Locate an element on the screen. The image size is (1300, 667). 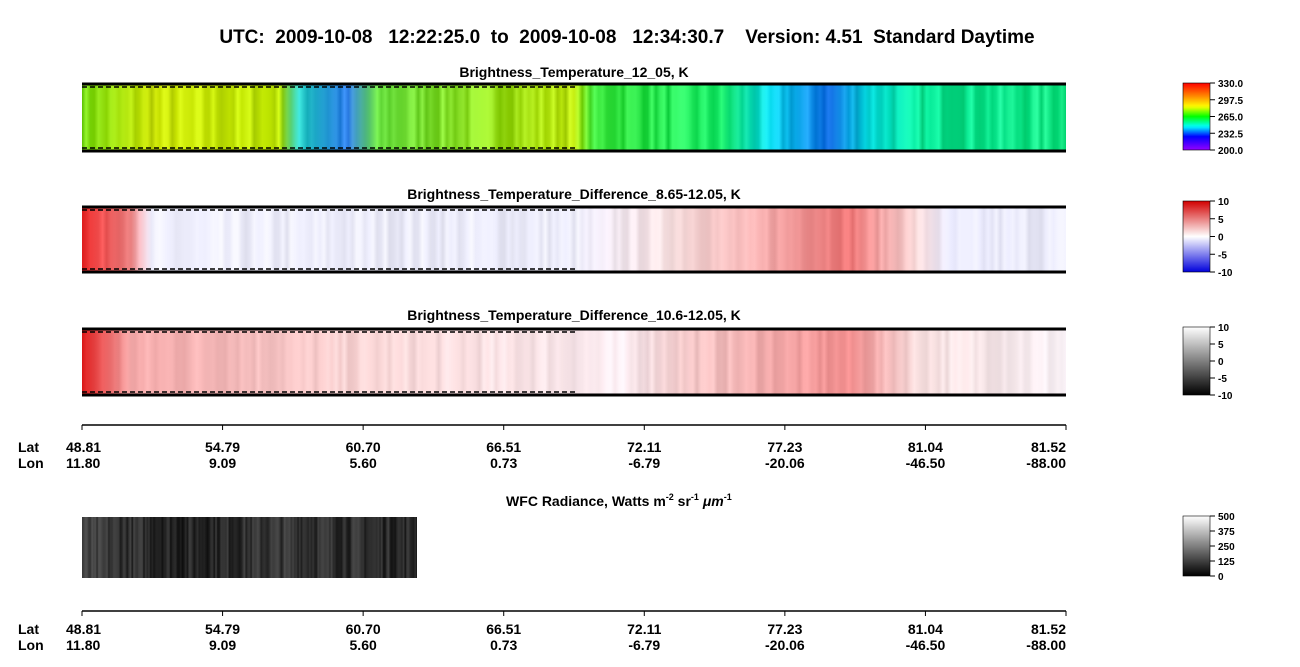
colorbar-label: 265.0 is located at coordinates (1230, 118).